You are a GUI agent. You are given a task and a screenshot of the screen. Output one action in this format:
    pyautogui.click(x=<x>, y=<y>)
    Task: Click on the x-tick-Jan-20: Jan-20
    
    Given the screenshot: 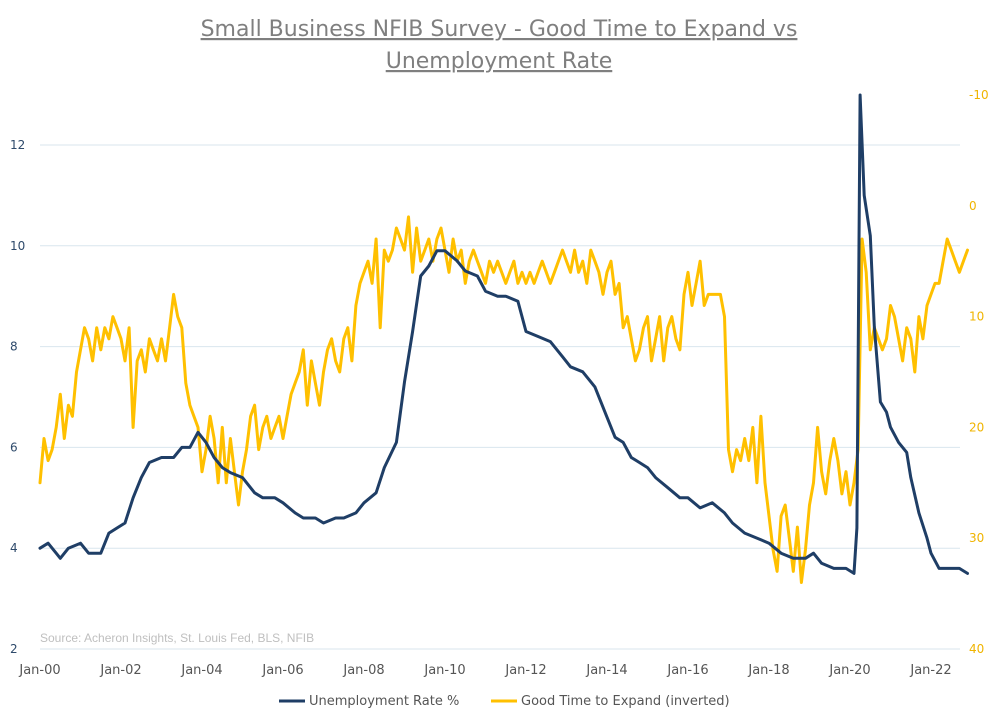 What is the action you would take?
    pyautogui.click(x=849, y=670)
    